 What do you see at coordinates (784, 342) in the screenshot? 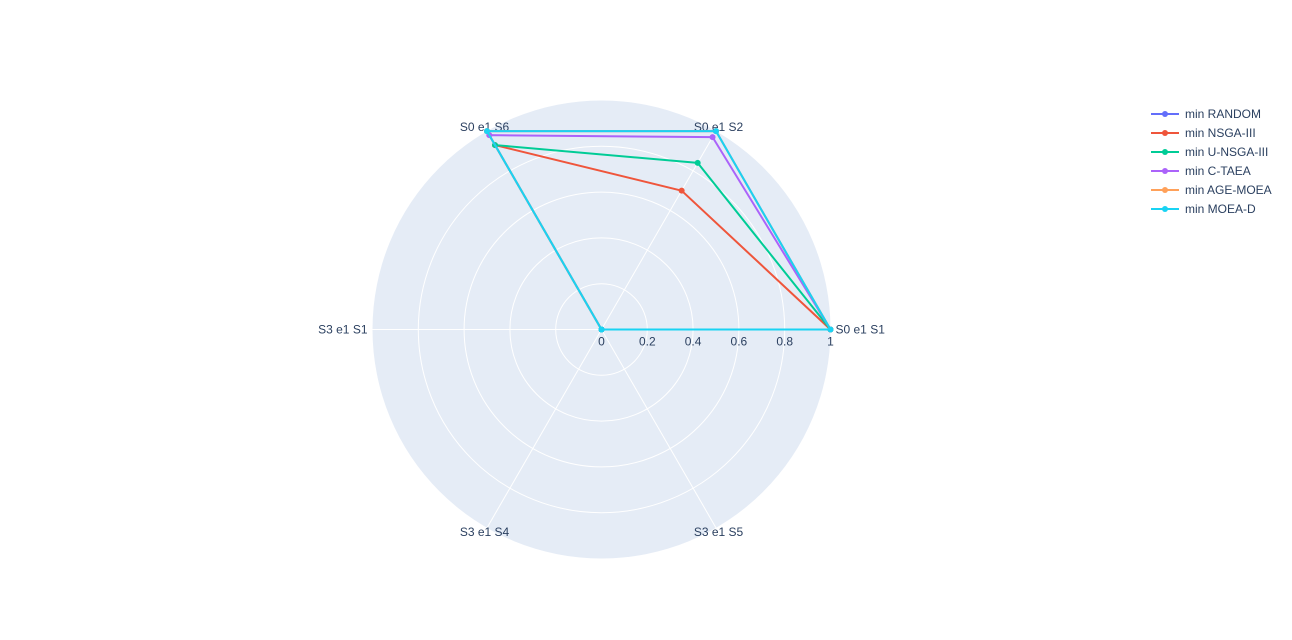
I see `radial-tick-label: 0.8` at bounding box center [784, 342].